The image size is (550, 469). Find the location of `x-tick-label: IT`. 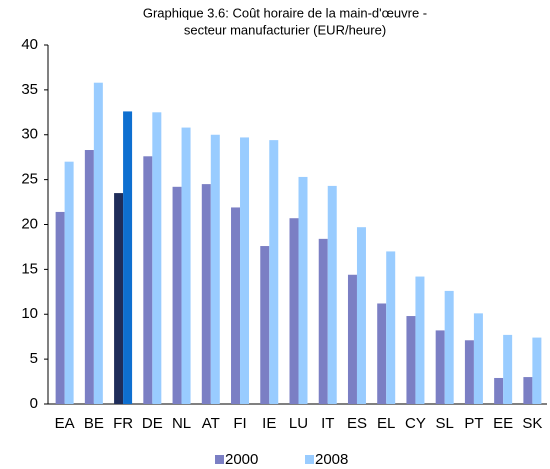

x-tick-label: IT is located at coordinates (327, 423).